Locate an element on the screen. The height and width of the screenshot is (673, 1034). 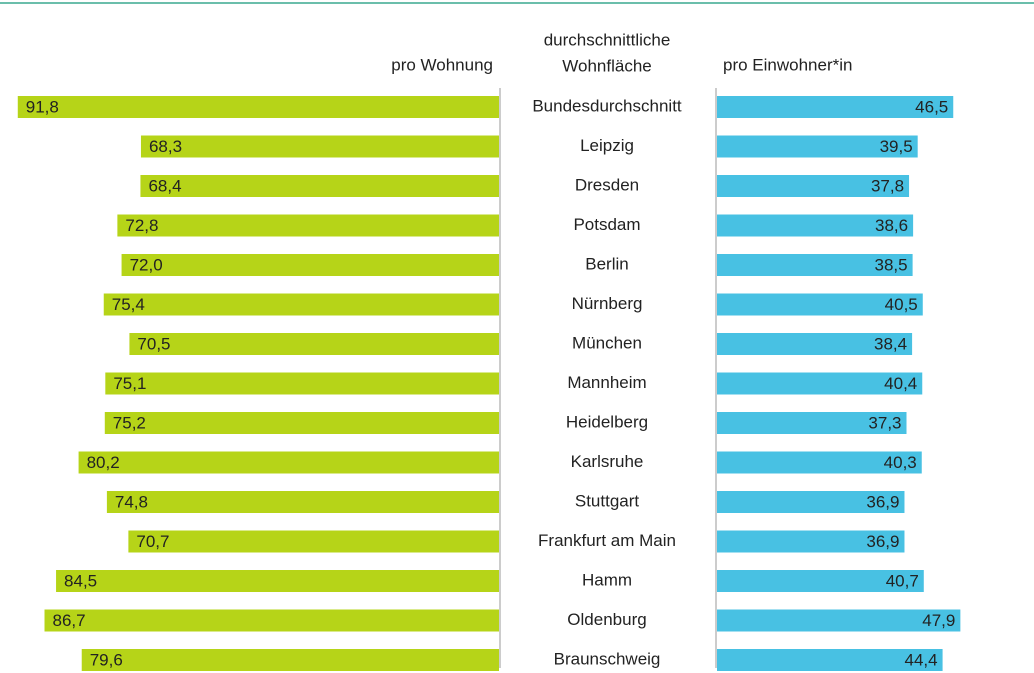
value-label: 75,2 is located at coordinates (129, 422).